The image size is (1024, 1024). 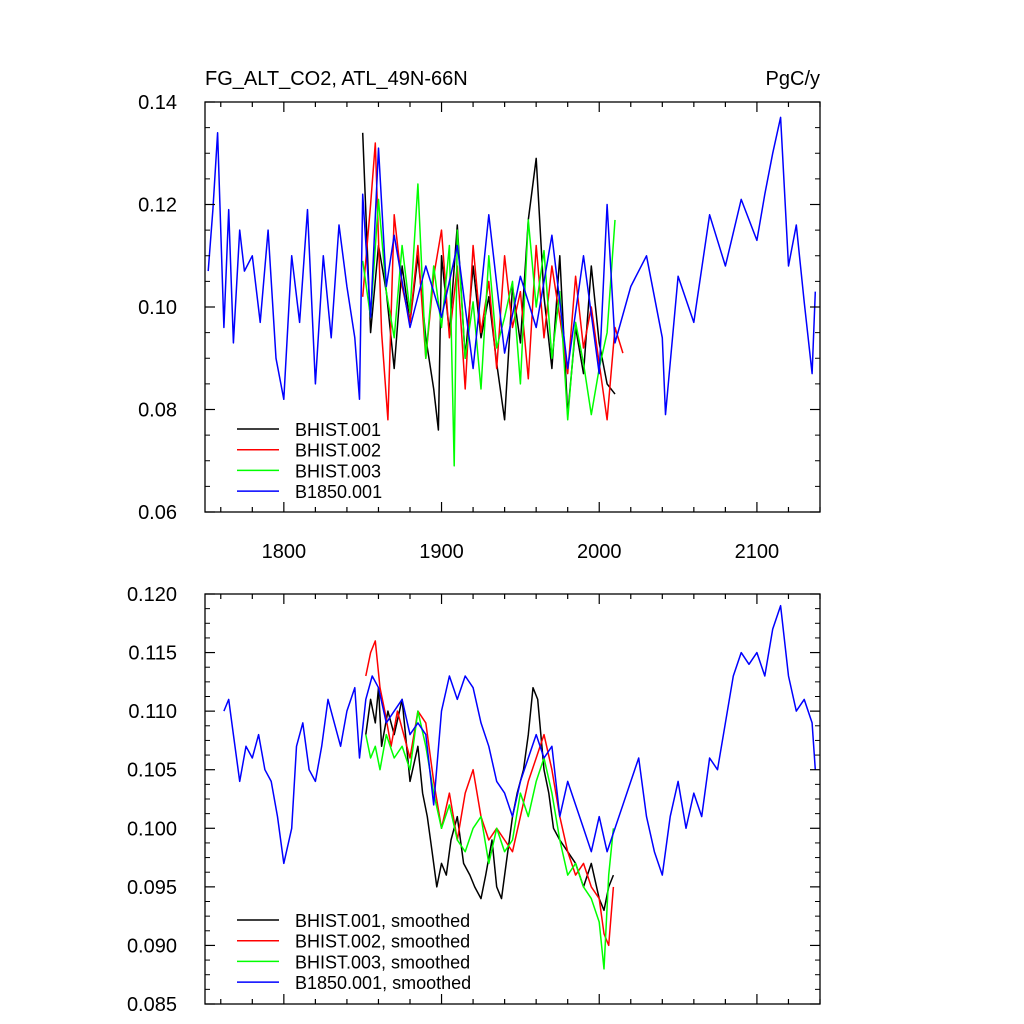 What do you see at coordinates (284, 552) in the screenshot?
I see `x-tick-label: 1800` at bounding box center [284, 552].